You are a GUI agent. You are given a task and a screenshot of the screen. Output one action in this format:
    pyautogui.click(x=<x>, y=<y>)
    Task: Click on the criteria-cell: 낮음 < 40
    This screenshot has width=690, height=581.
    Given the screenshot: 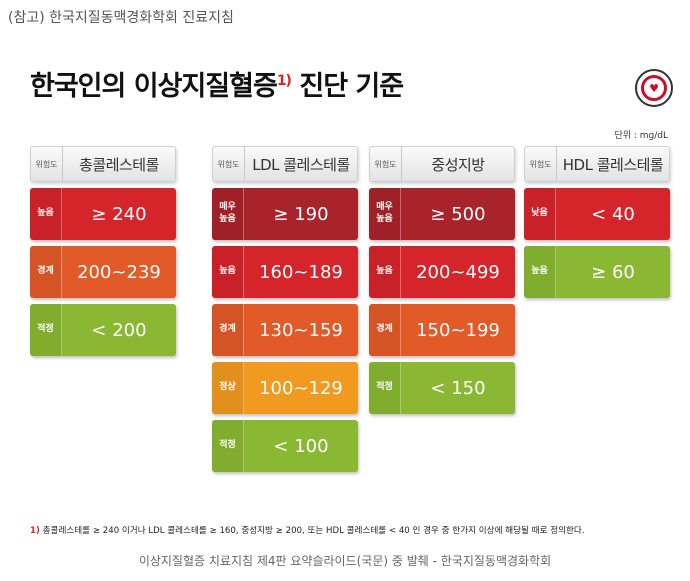 What is the action you would take?
    pyautogui.click(x=597, y=214)
    